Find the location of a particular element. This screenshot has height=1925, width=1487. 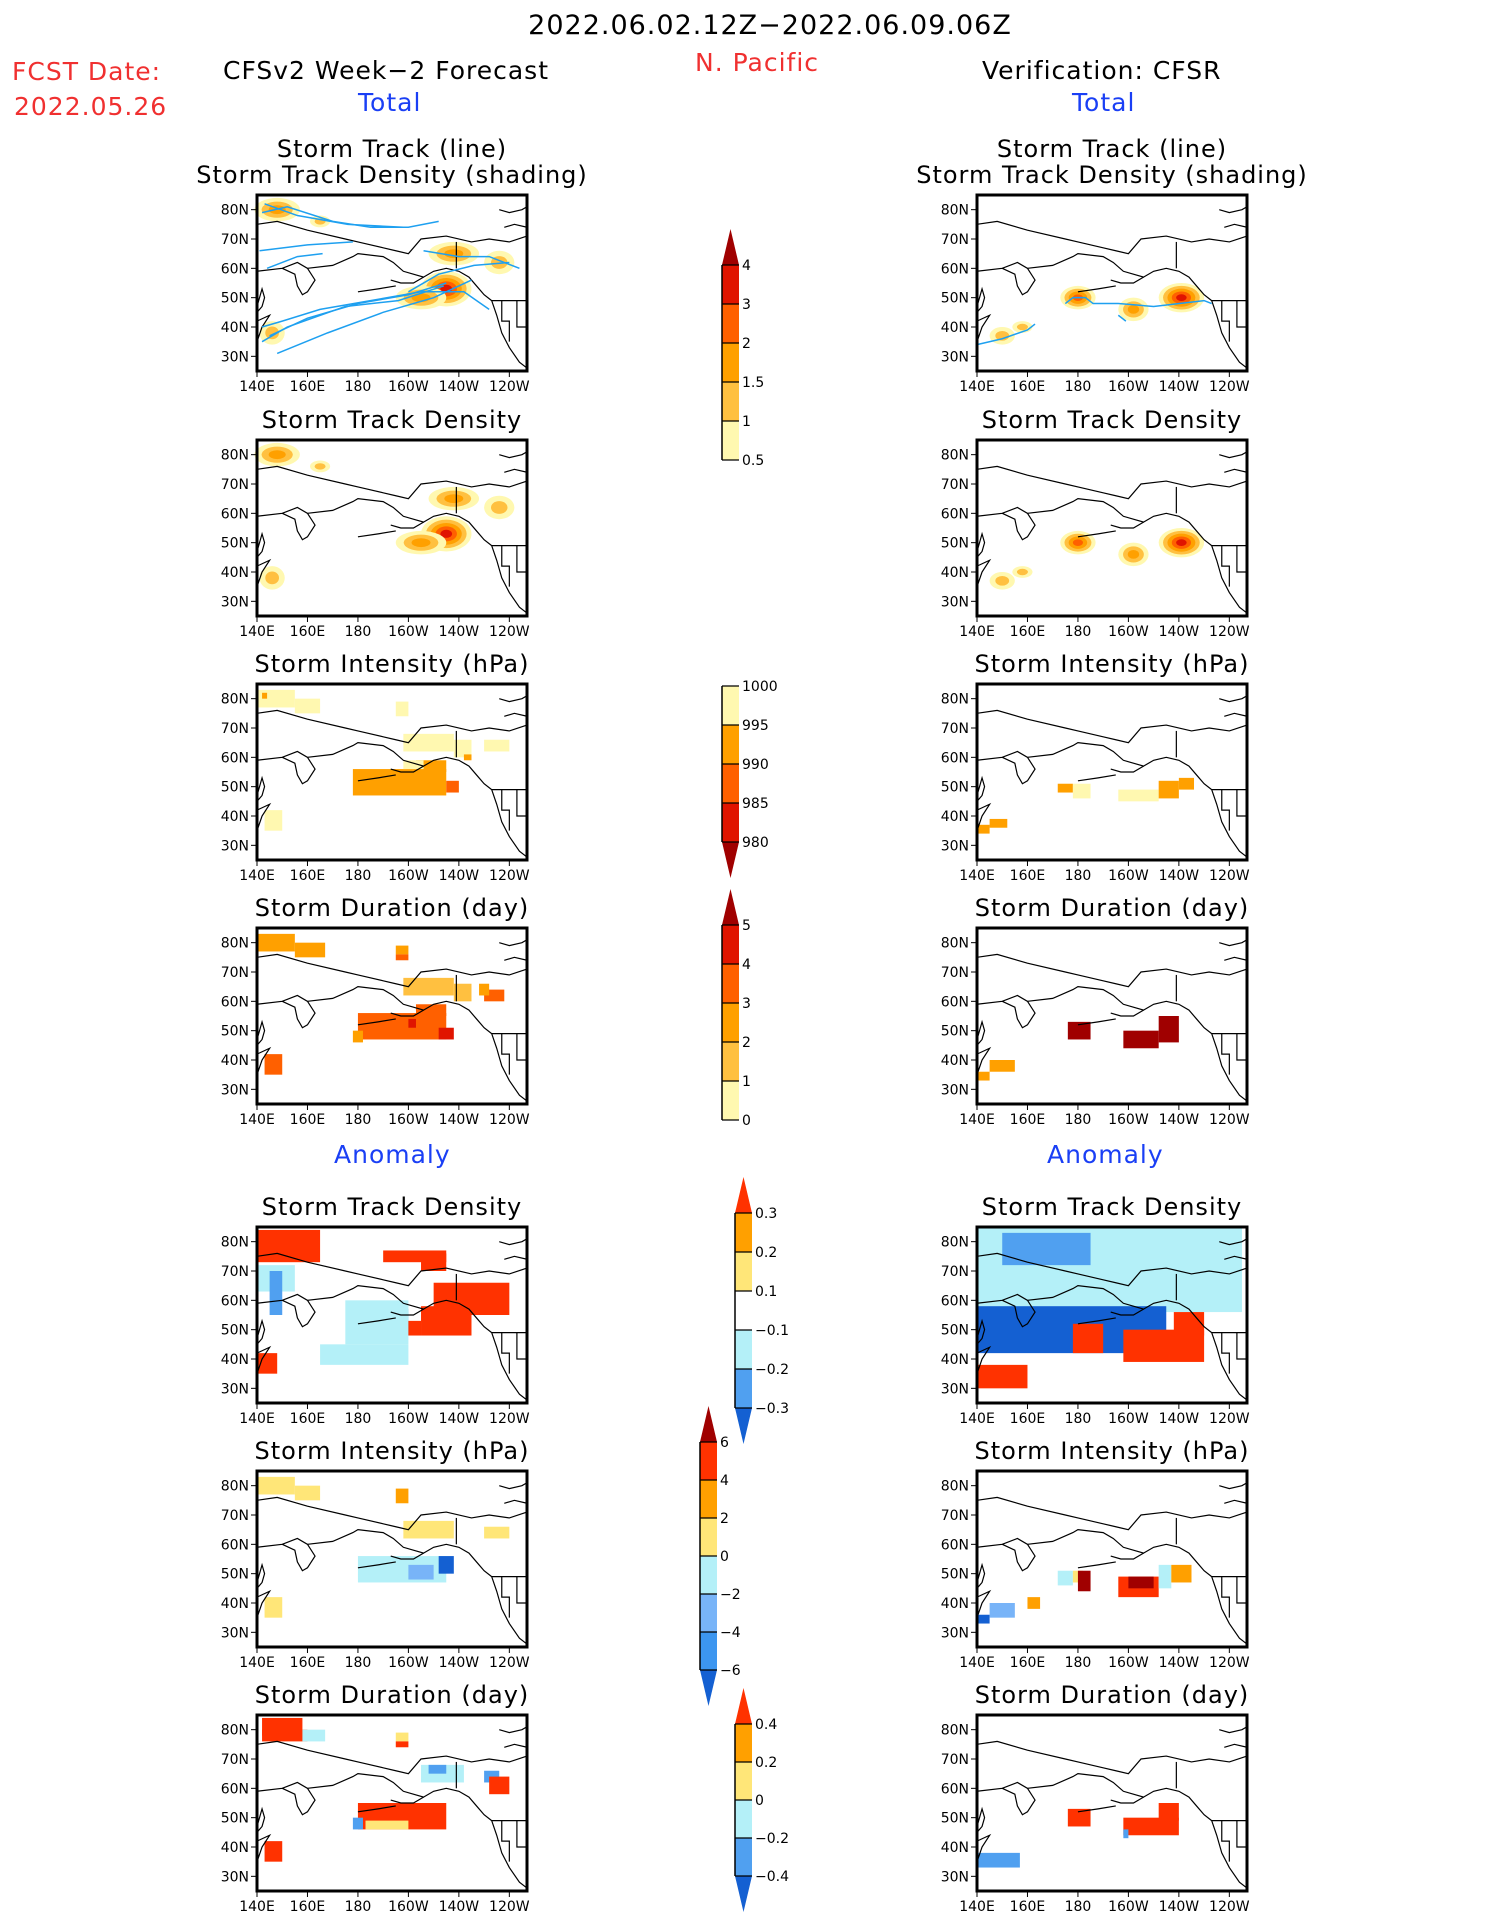

lat-tick-label: 60N is located at coordinates (955, 1301).